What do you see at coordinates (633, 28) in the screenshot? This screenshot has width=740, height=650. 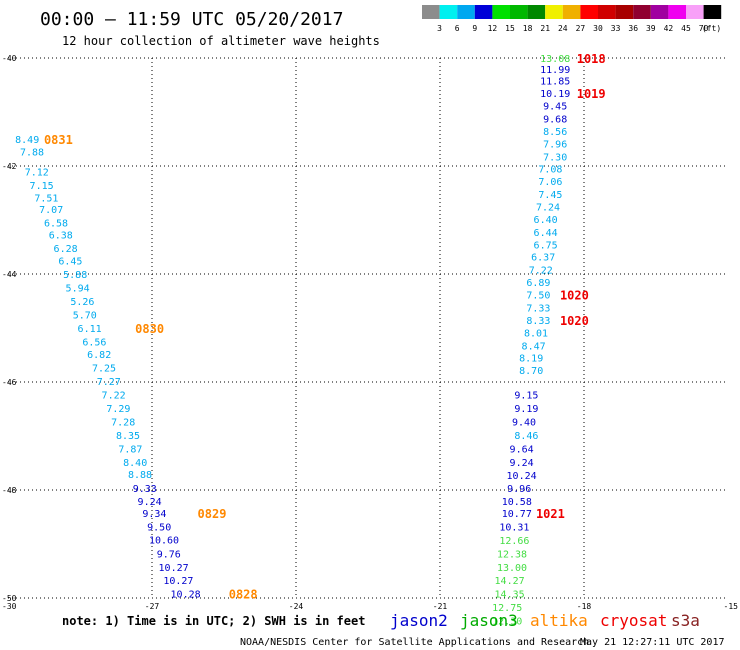 I see `colorbar-label: 36` at bounding box center [633, 28].